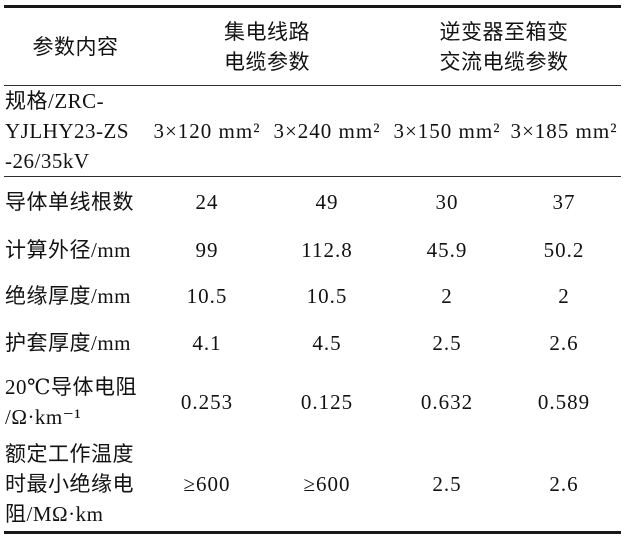 Image resolution: width=625 pixels, height=547 pixels. I want to click on table-row-sheath-thickness: 护套厚度/mm 4.1 4.5 2.5 2.6, so click(312, 343).